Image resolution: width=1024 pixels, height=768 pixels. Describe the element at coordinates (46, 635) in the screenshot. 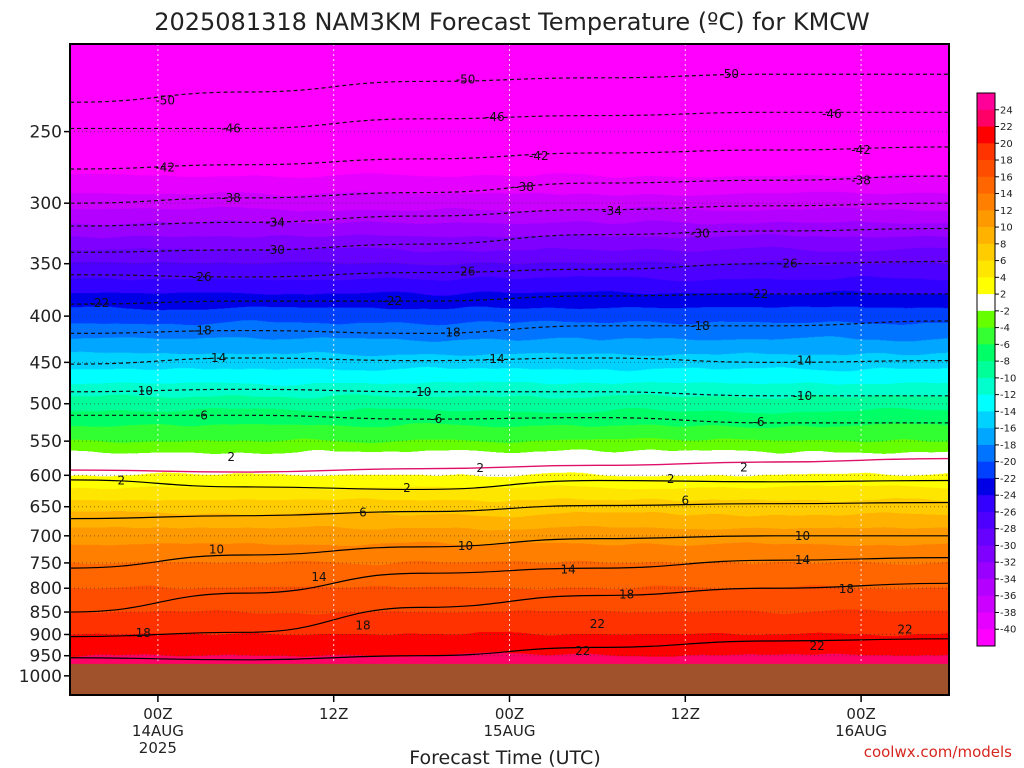

I see `y-tick-label: 900` at that location.